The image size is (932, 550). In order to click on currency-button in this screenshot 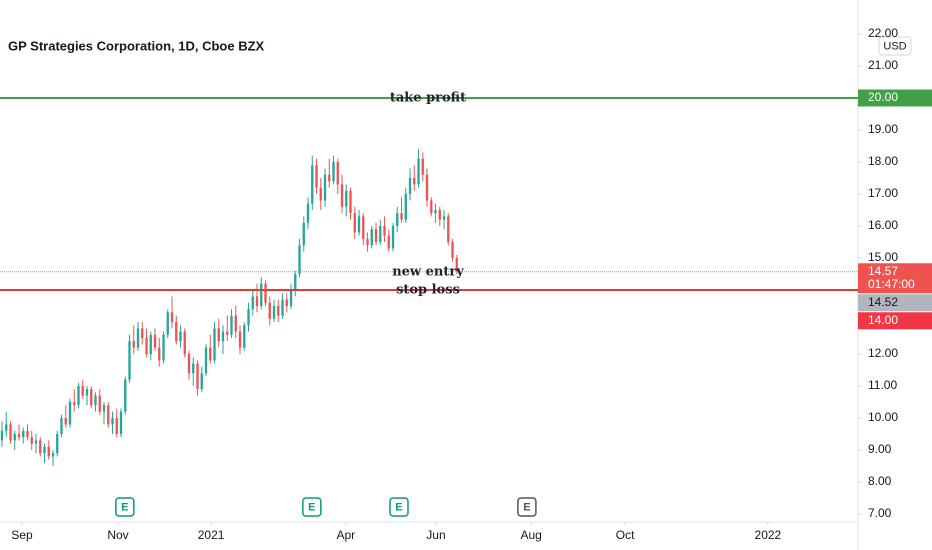, I will do `click(895, 46)`.